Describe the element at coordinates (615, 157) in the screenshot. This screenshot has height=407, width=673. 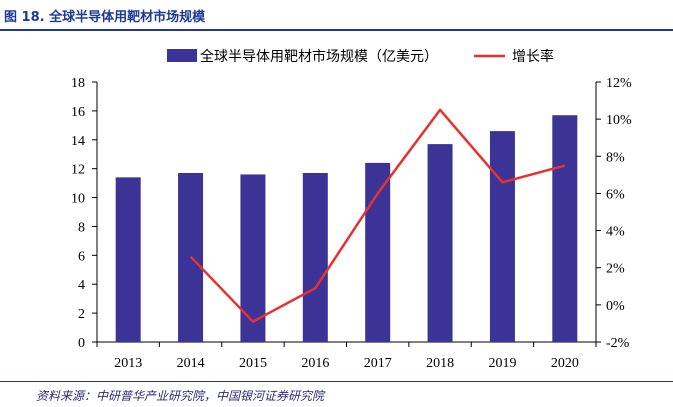
I see `right-tick-label: 8%` at that location.